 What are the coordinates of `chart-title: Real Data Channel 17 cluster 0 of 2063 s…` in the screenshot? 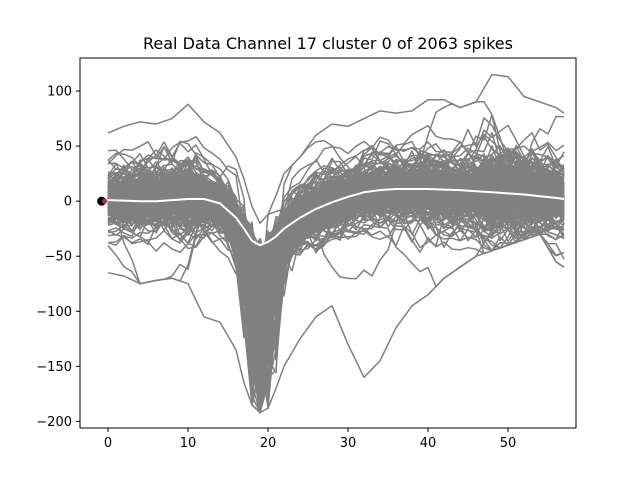 It's located at (328, 43).